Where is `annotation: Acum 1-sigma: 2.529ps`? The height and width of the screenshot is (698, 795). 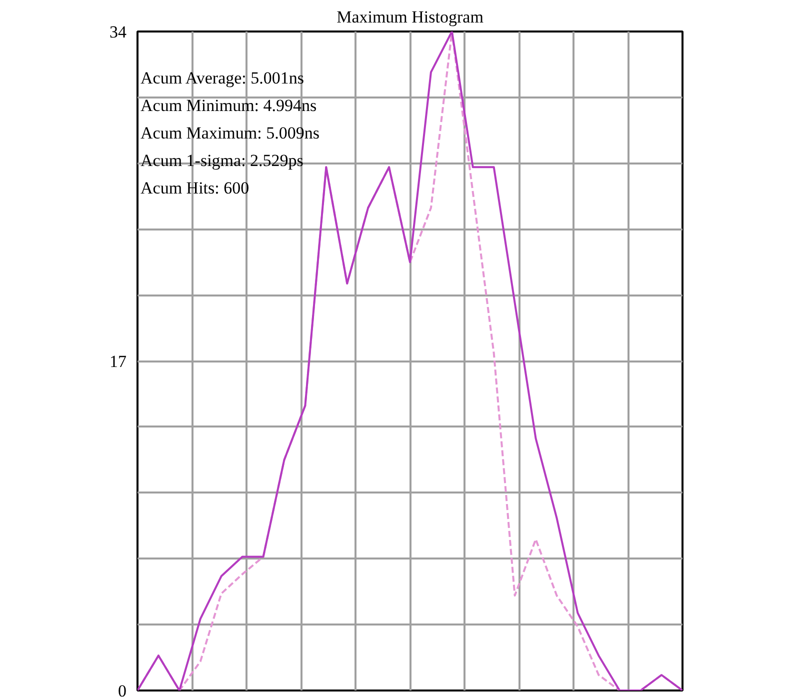 annotation: Acum 1-sigma: 2.529ps is located at coordinates (222, 160).